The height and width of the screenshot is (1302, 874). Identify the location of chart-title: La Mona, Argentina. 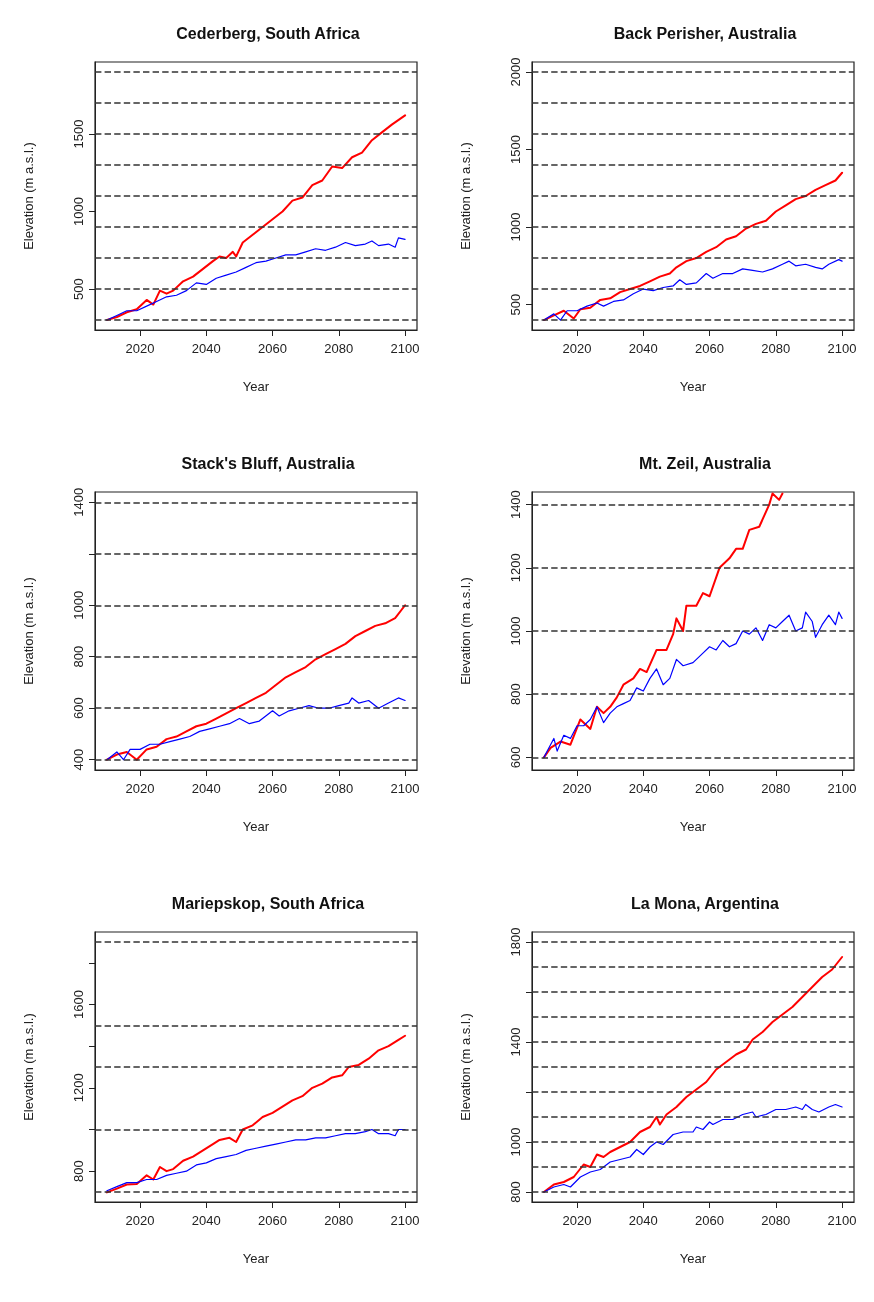
(705, 903).